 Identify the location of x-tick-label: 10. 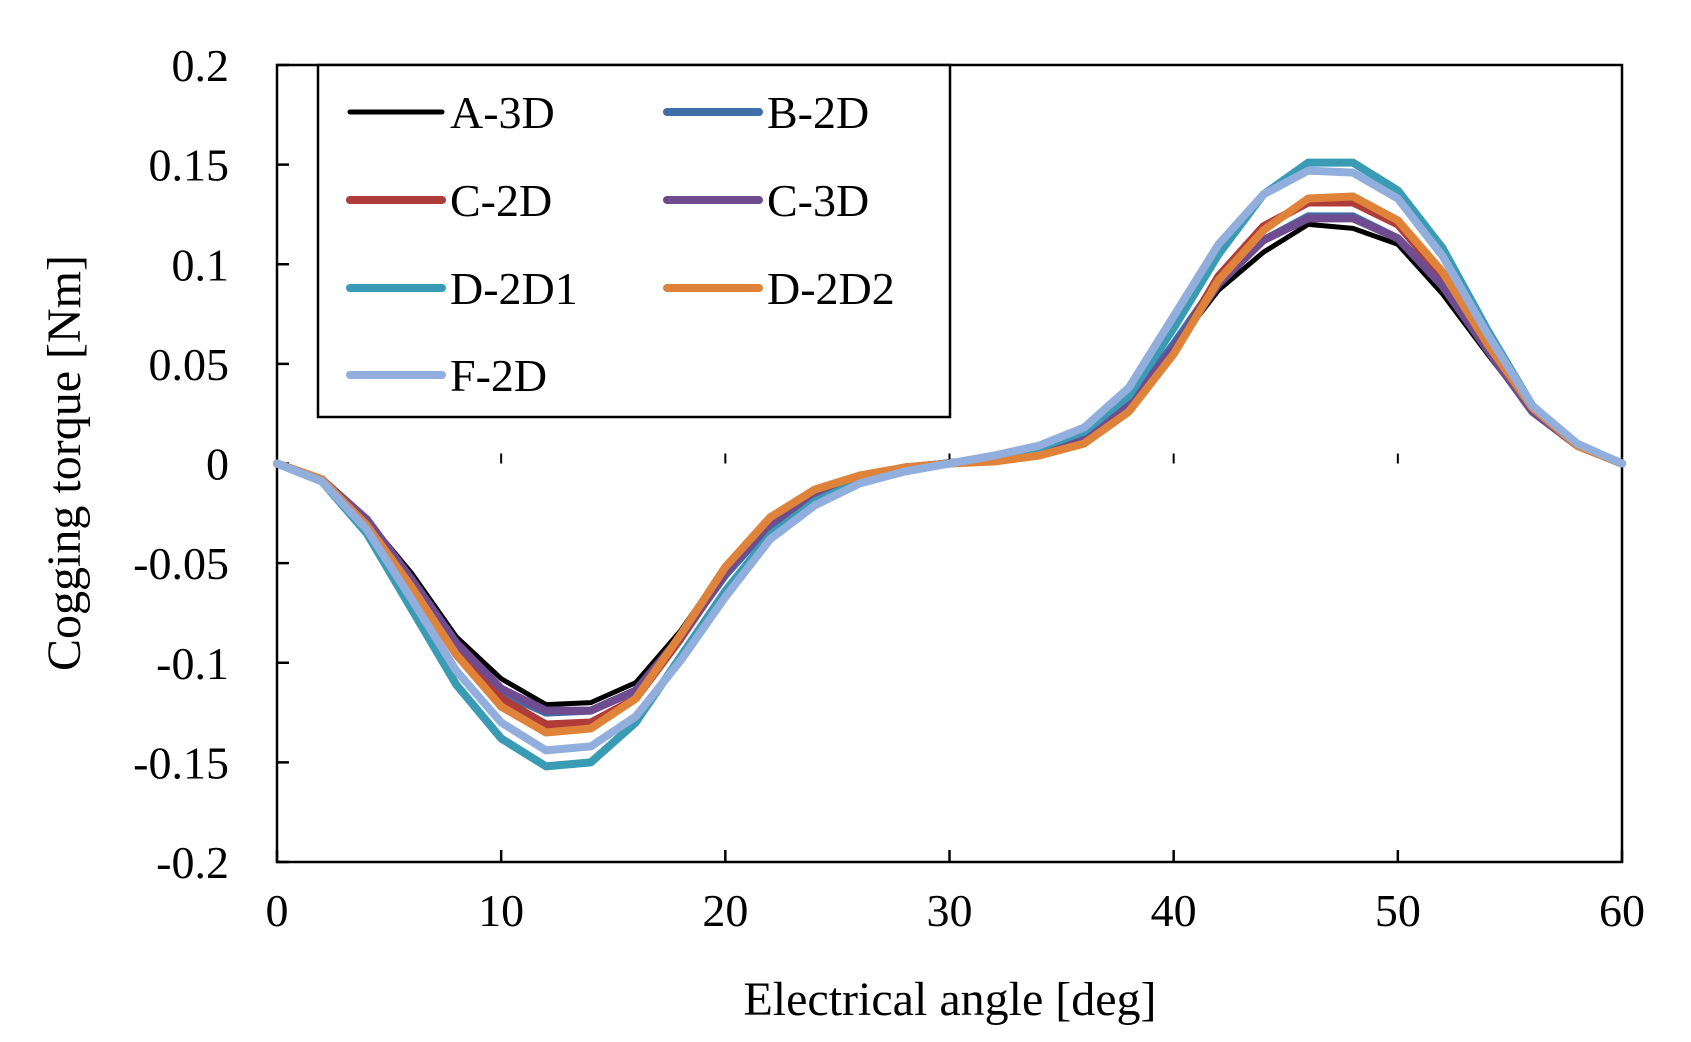
(501, 910).